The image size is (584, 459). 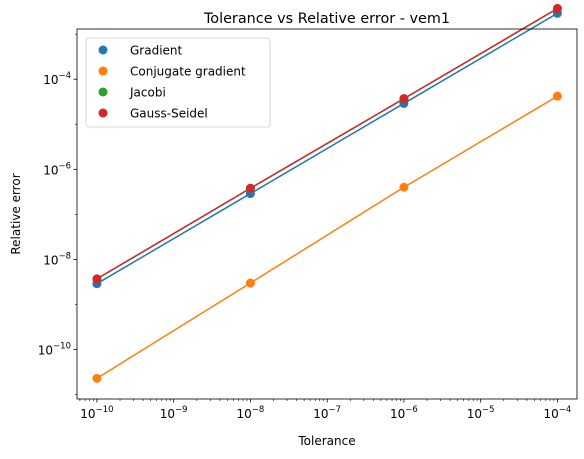 I want to click on y-tick-label: 10⁻⁶, so click(x=57, y=169).